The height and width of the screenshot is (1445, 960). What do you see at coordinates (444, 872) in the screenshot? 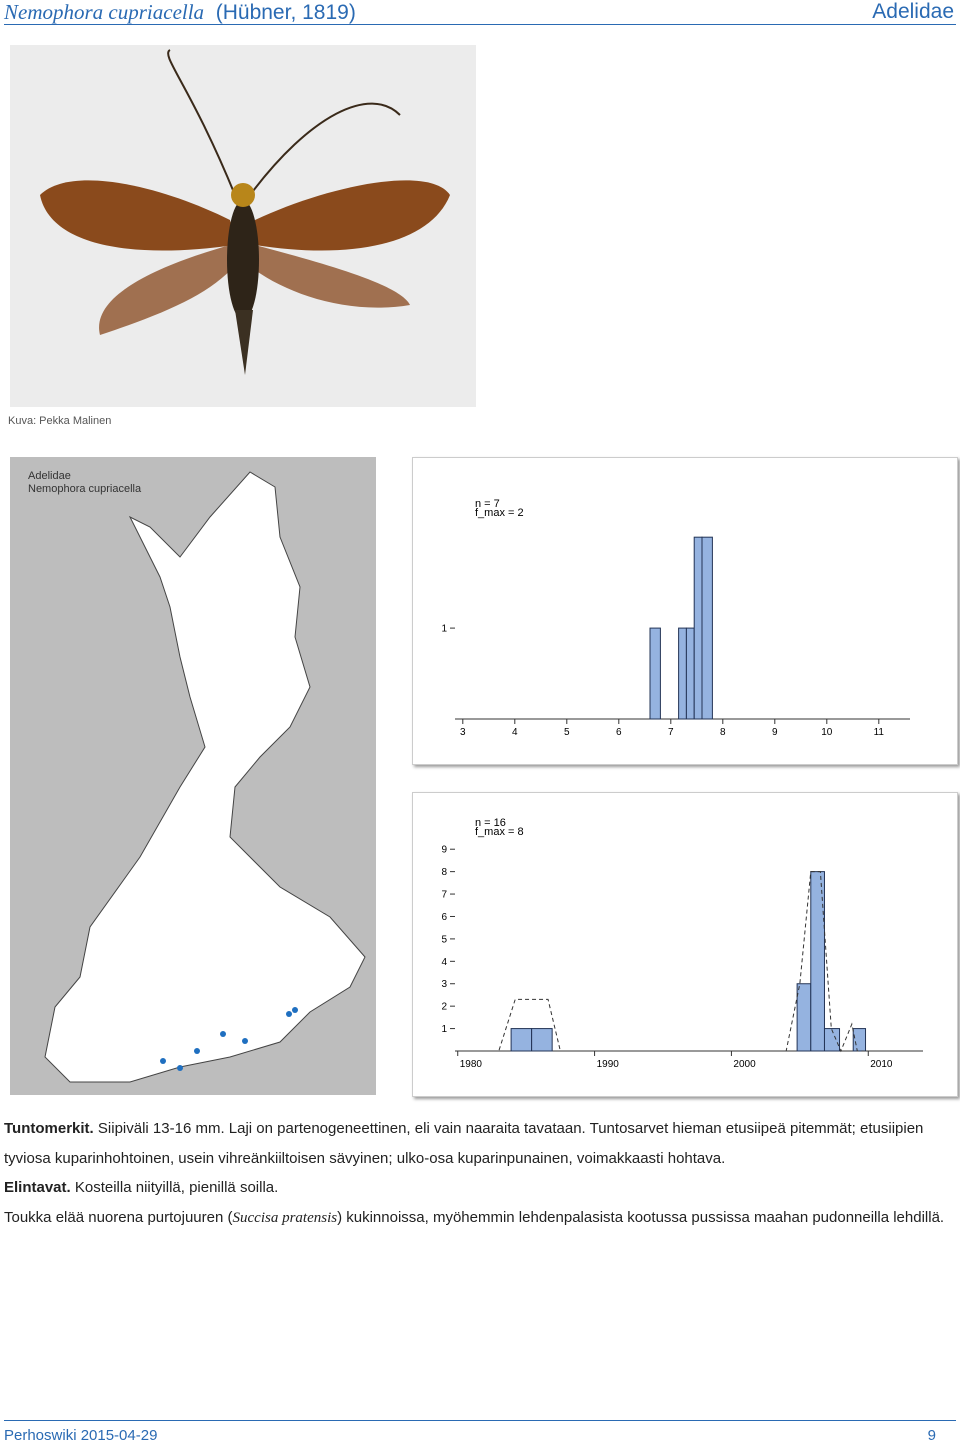
I see `y-tick-label: 8` at bounding box center [444, 872].